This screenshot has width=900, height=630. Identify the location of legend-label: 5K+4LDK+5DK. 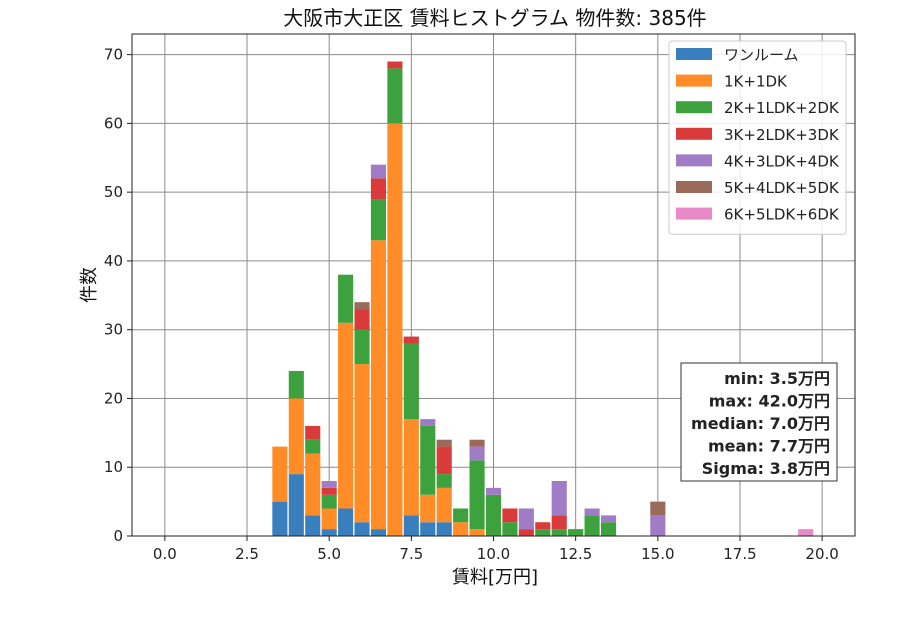
(782, 188).